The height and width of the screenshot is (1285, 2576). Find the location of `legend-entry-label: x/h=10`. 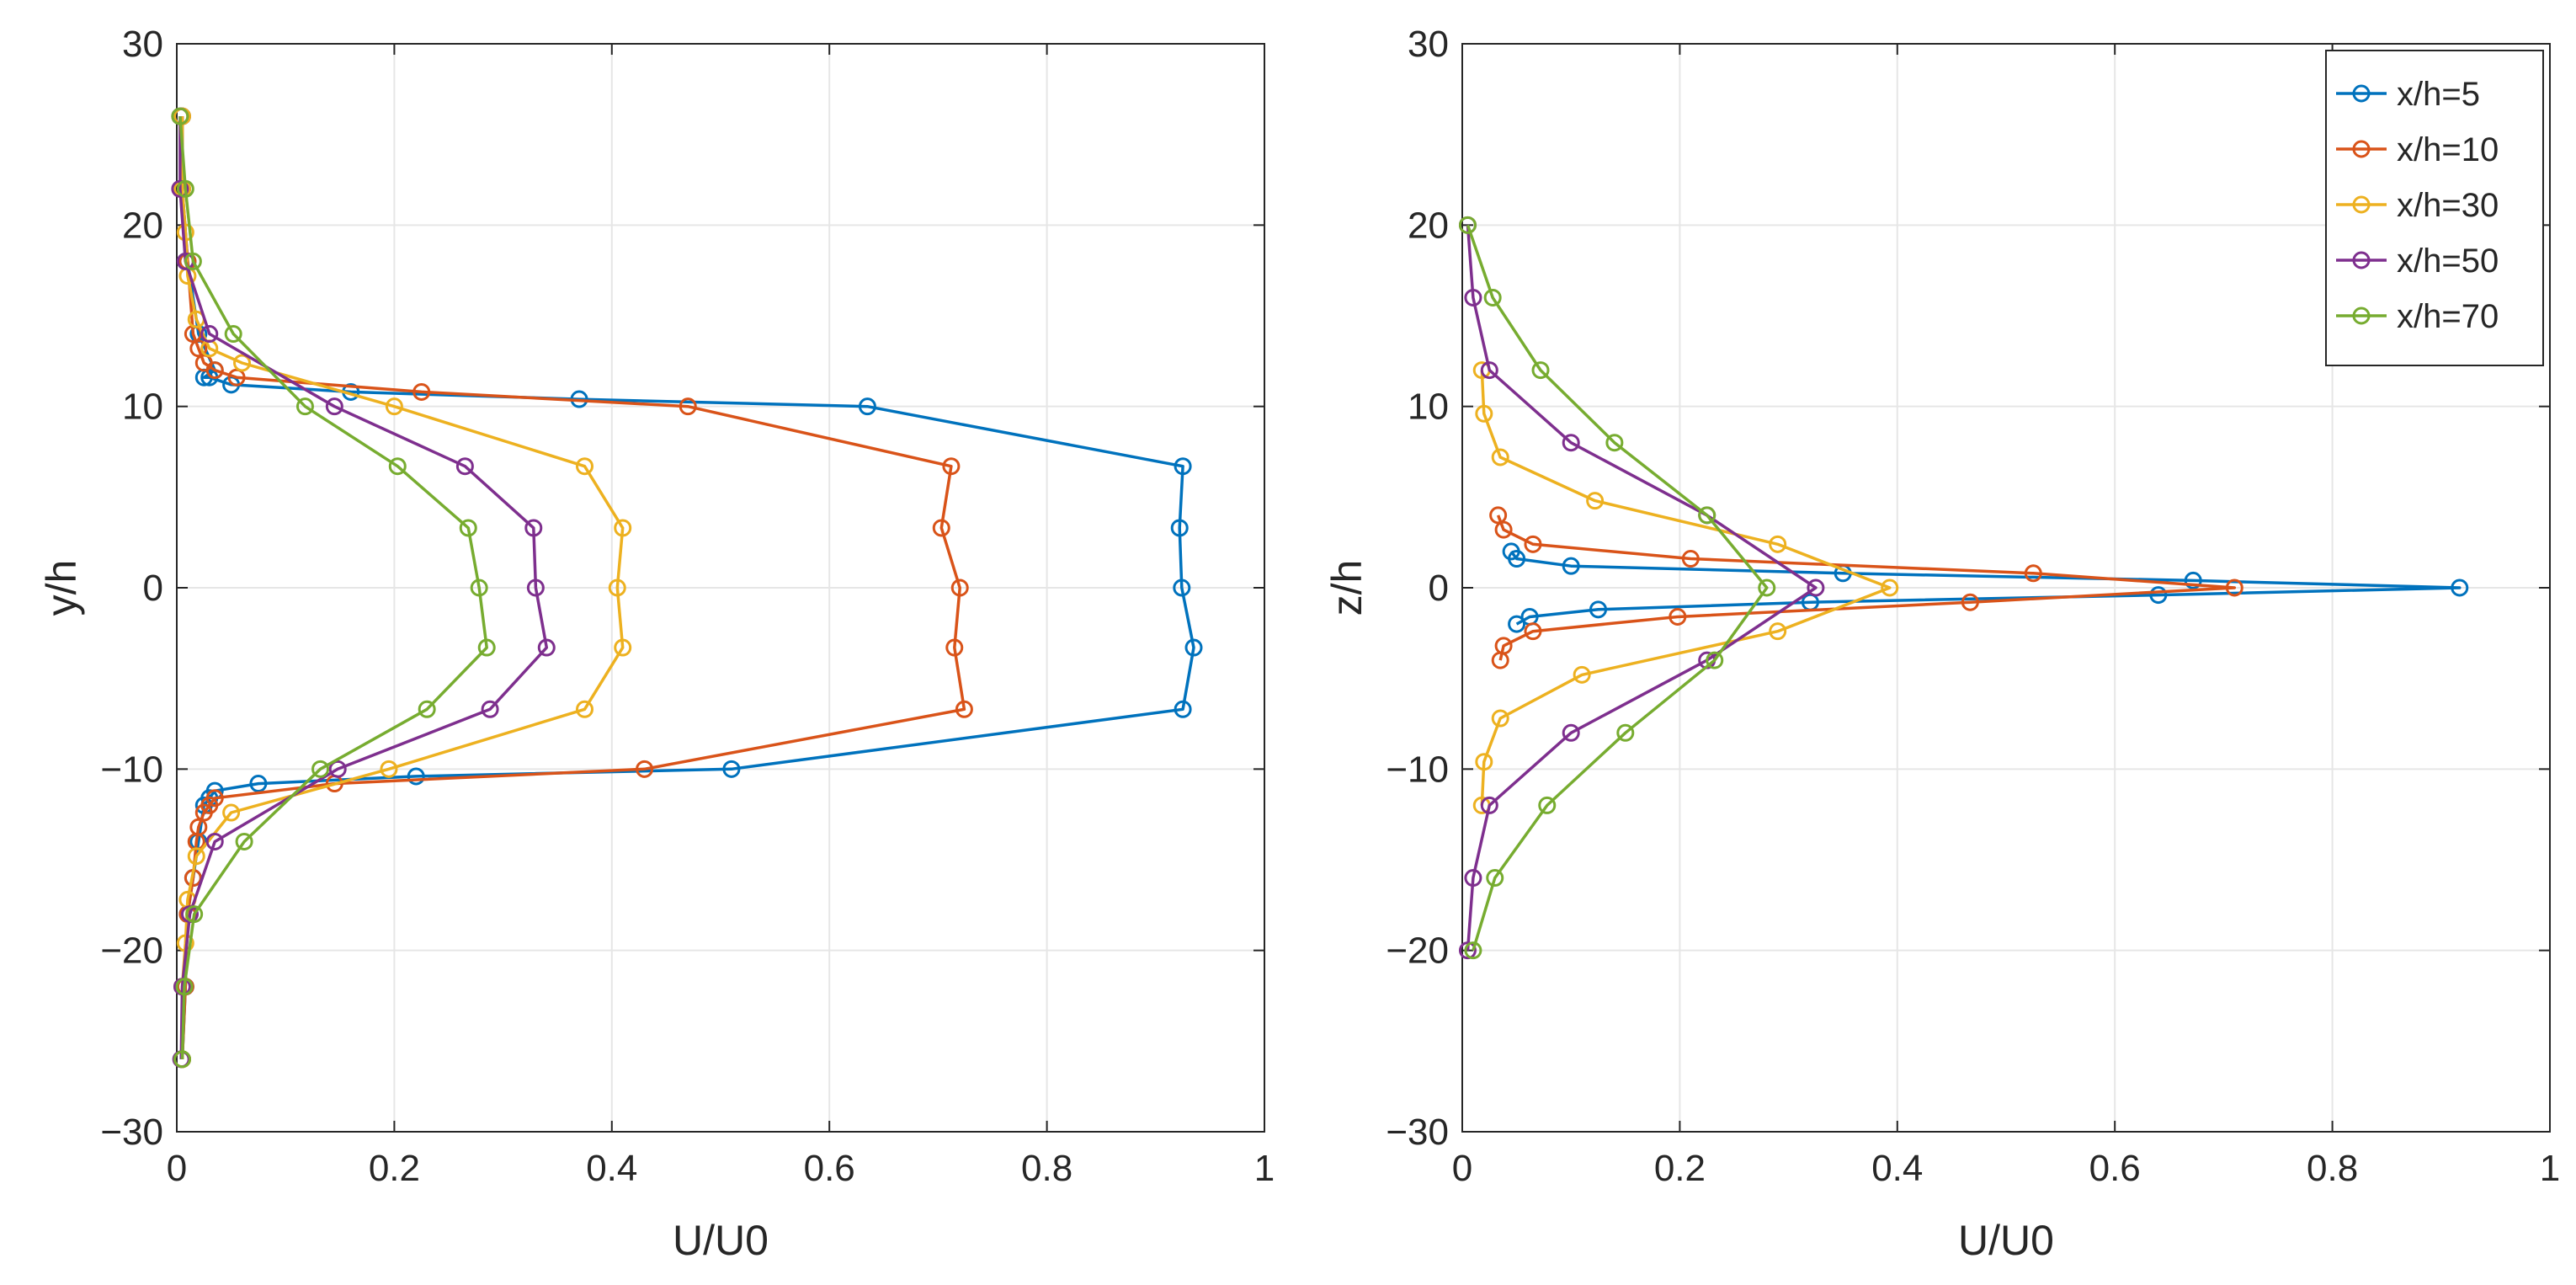

legend-entry-label: x/h=10 is located at coordinates (2448, 149).